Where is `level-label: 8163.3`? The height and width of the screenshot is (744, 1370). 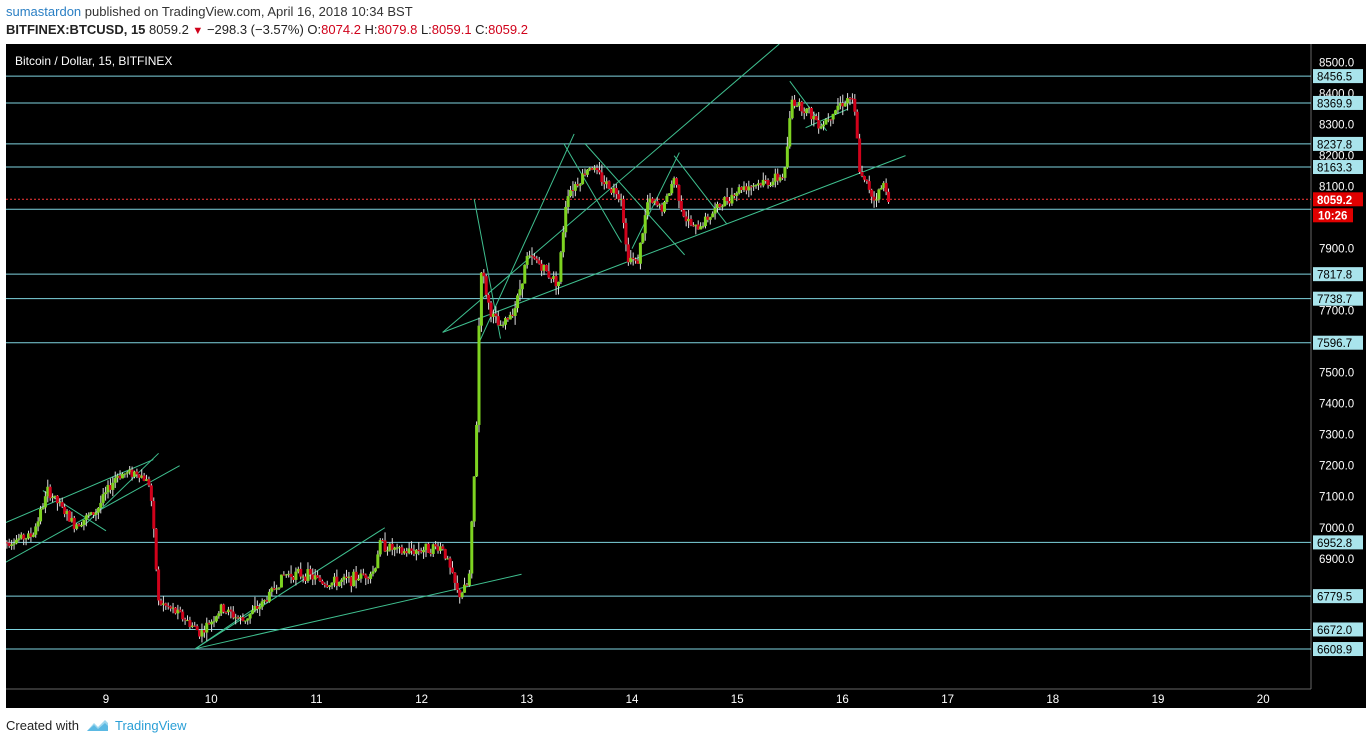 level-label: 8163.3 is located at coordinates (1334, 169).